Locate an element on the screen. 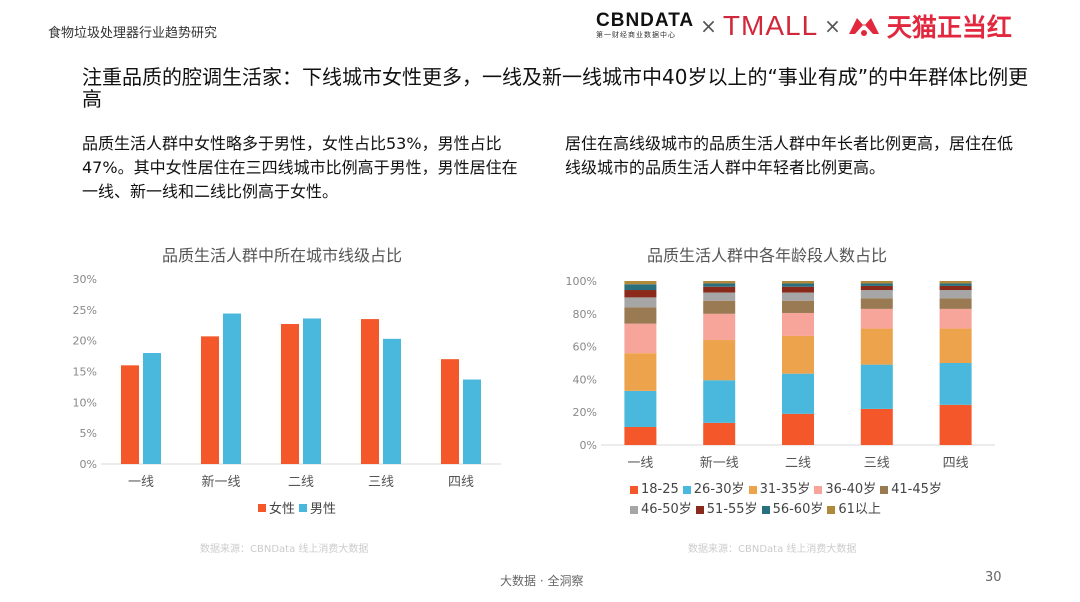 This screenshot has height=602, width=1080. tmall-logo: TMALL is located at coordinates (770, 25).